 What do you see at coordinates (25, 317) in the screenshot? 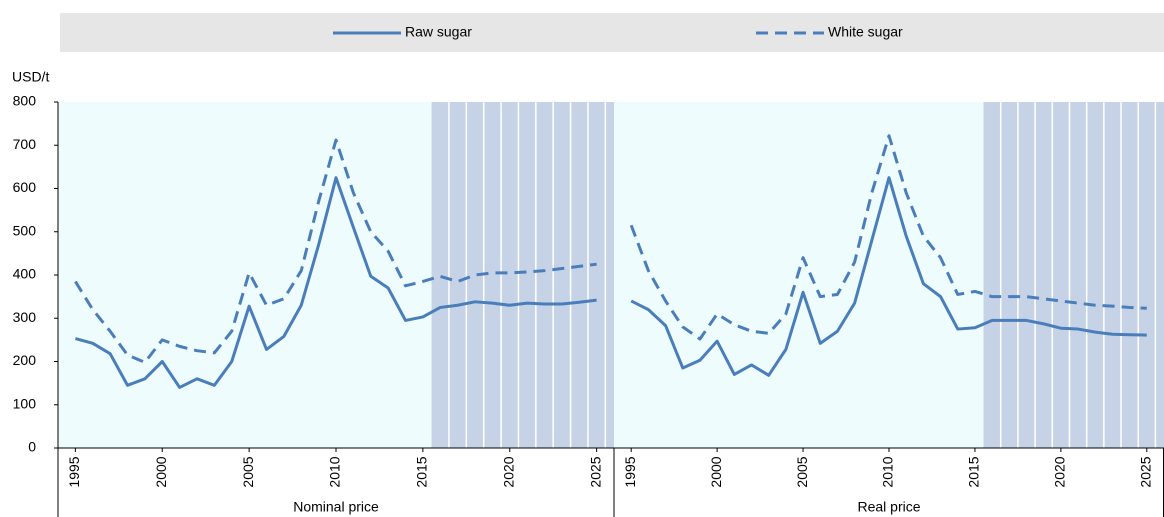
I see `y-tick-label: 300` at bounding box center [25, 317].